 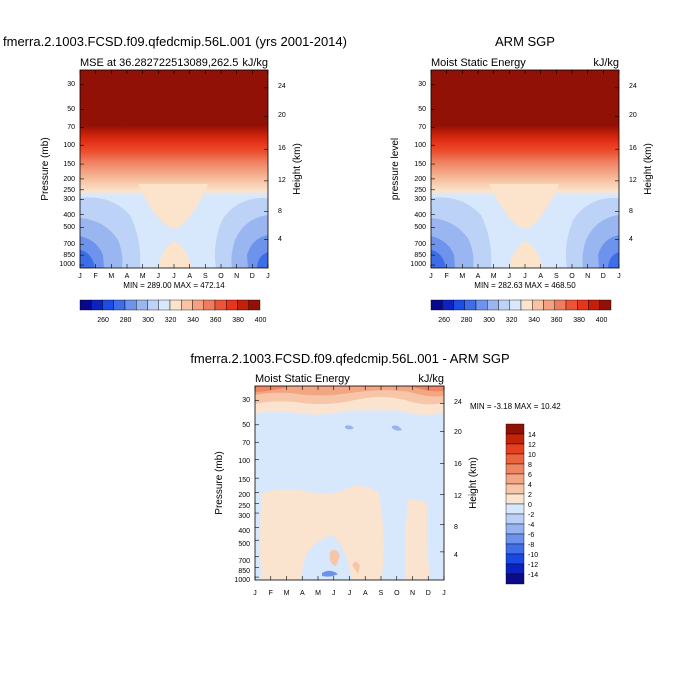 I want to click on panel1-xtick: M, so click(x=143, y=276).